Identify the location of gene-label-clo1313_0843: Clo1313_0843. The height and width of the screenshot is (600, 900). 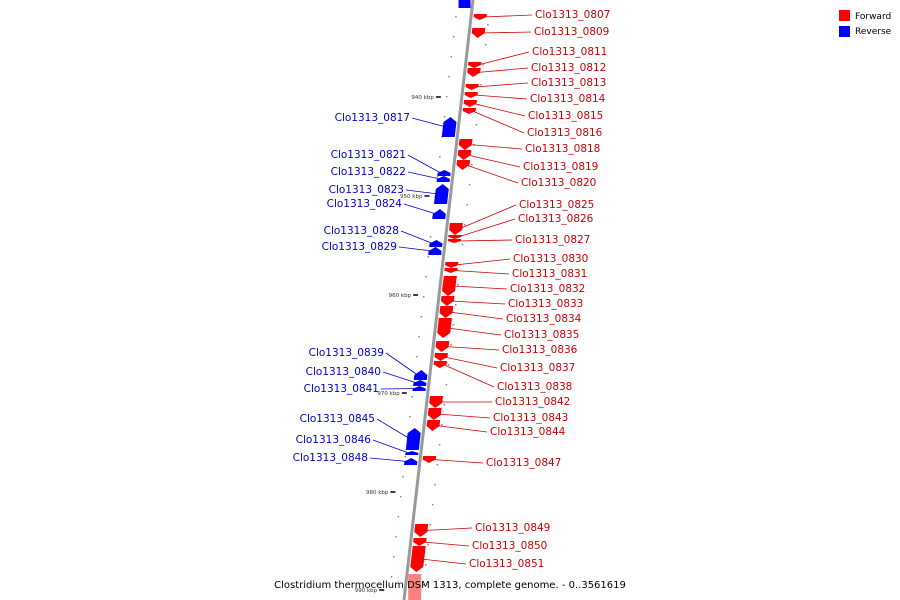
(530, 418).